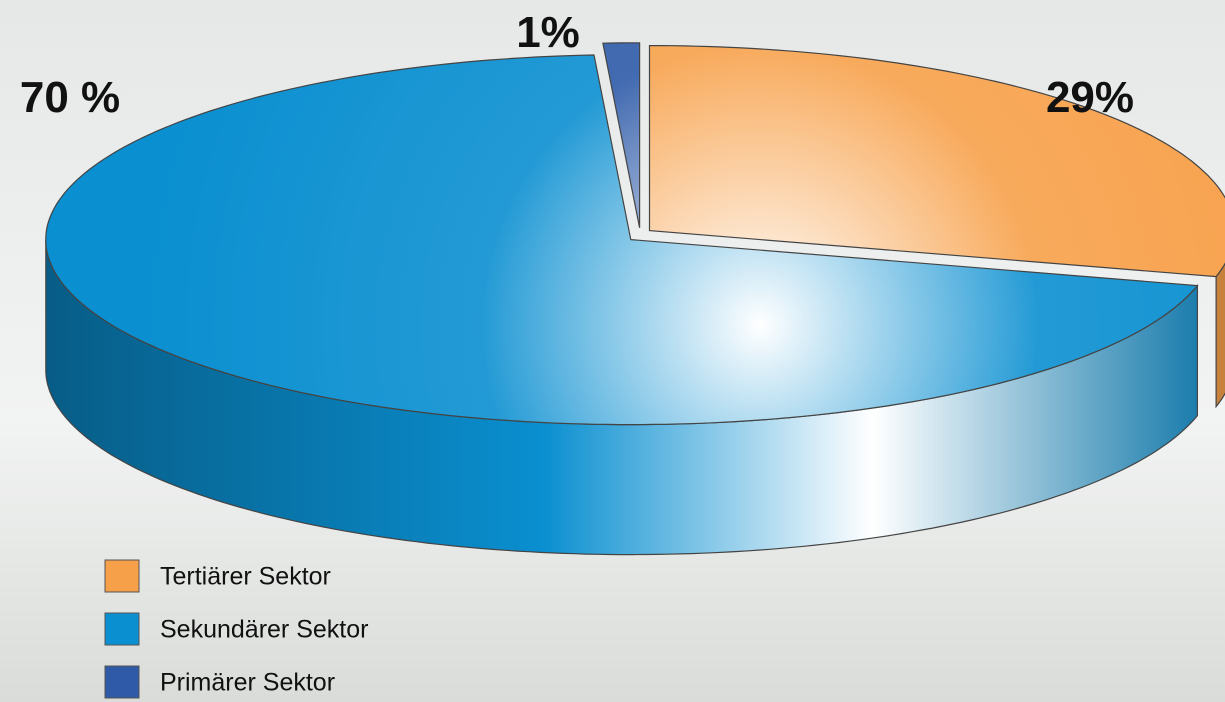  I want to click on slice, so click(621, 135).